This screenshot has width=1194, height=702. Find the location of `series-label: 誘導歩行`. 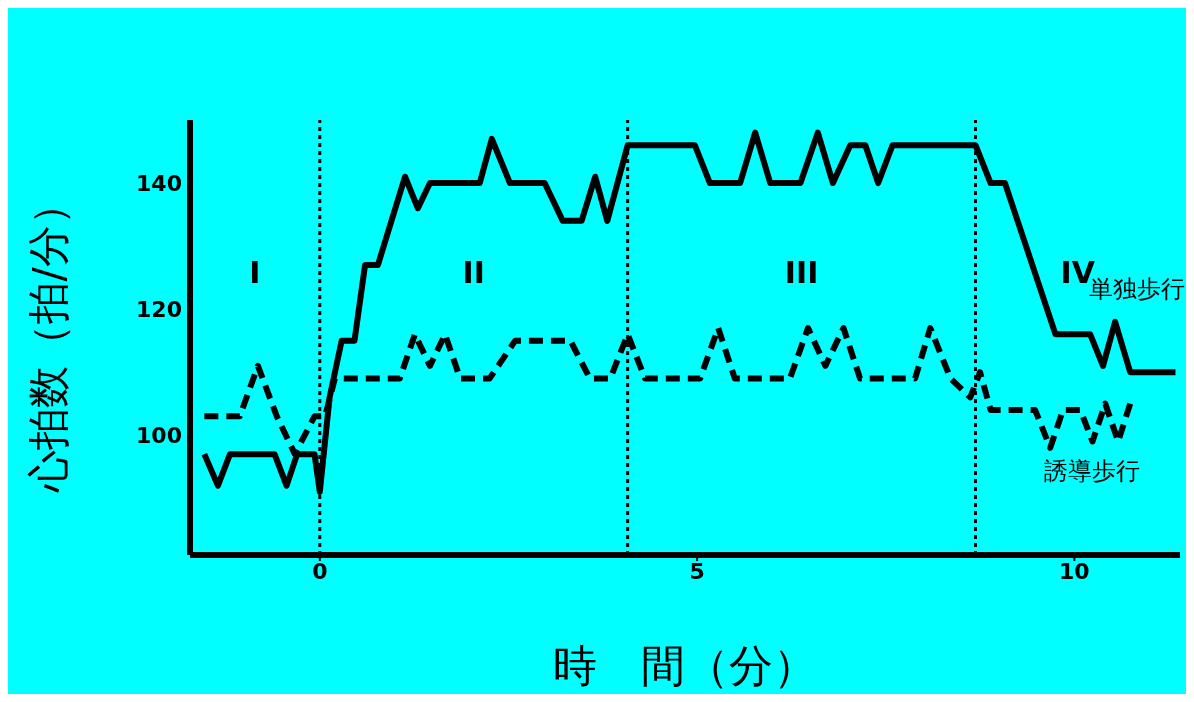

series-label: 誘導歩行 is located at coordinates (1092, 470).